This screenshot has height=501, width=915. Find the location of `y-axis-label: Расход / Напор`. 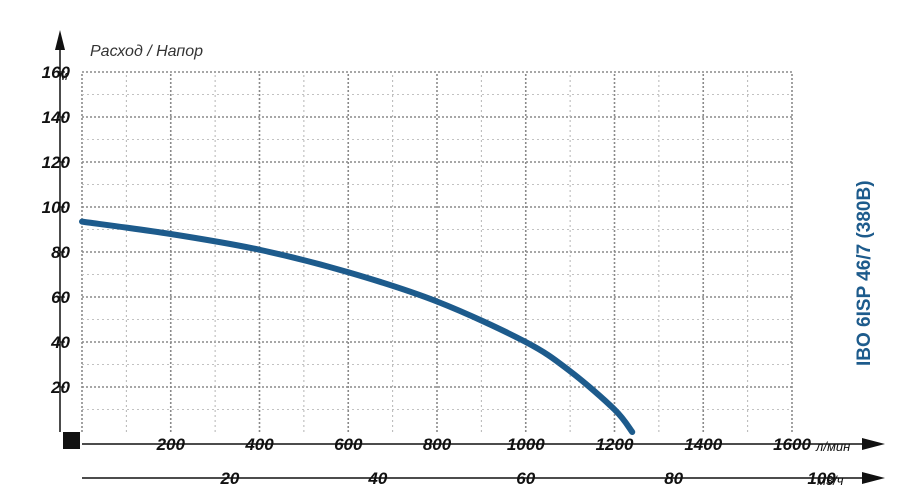

y-axis-label: Расход / Напор is located at coordinates (146, 51).